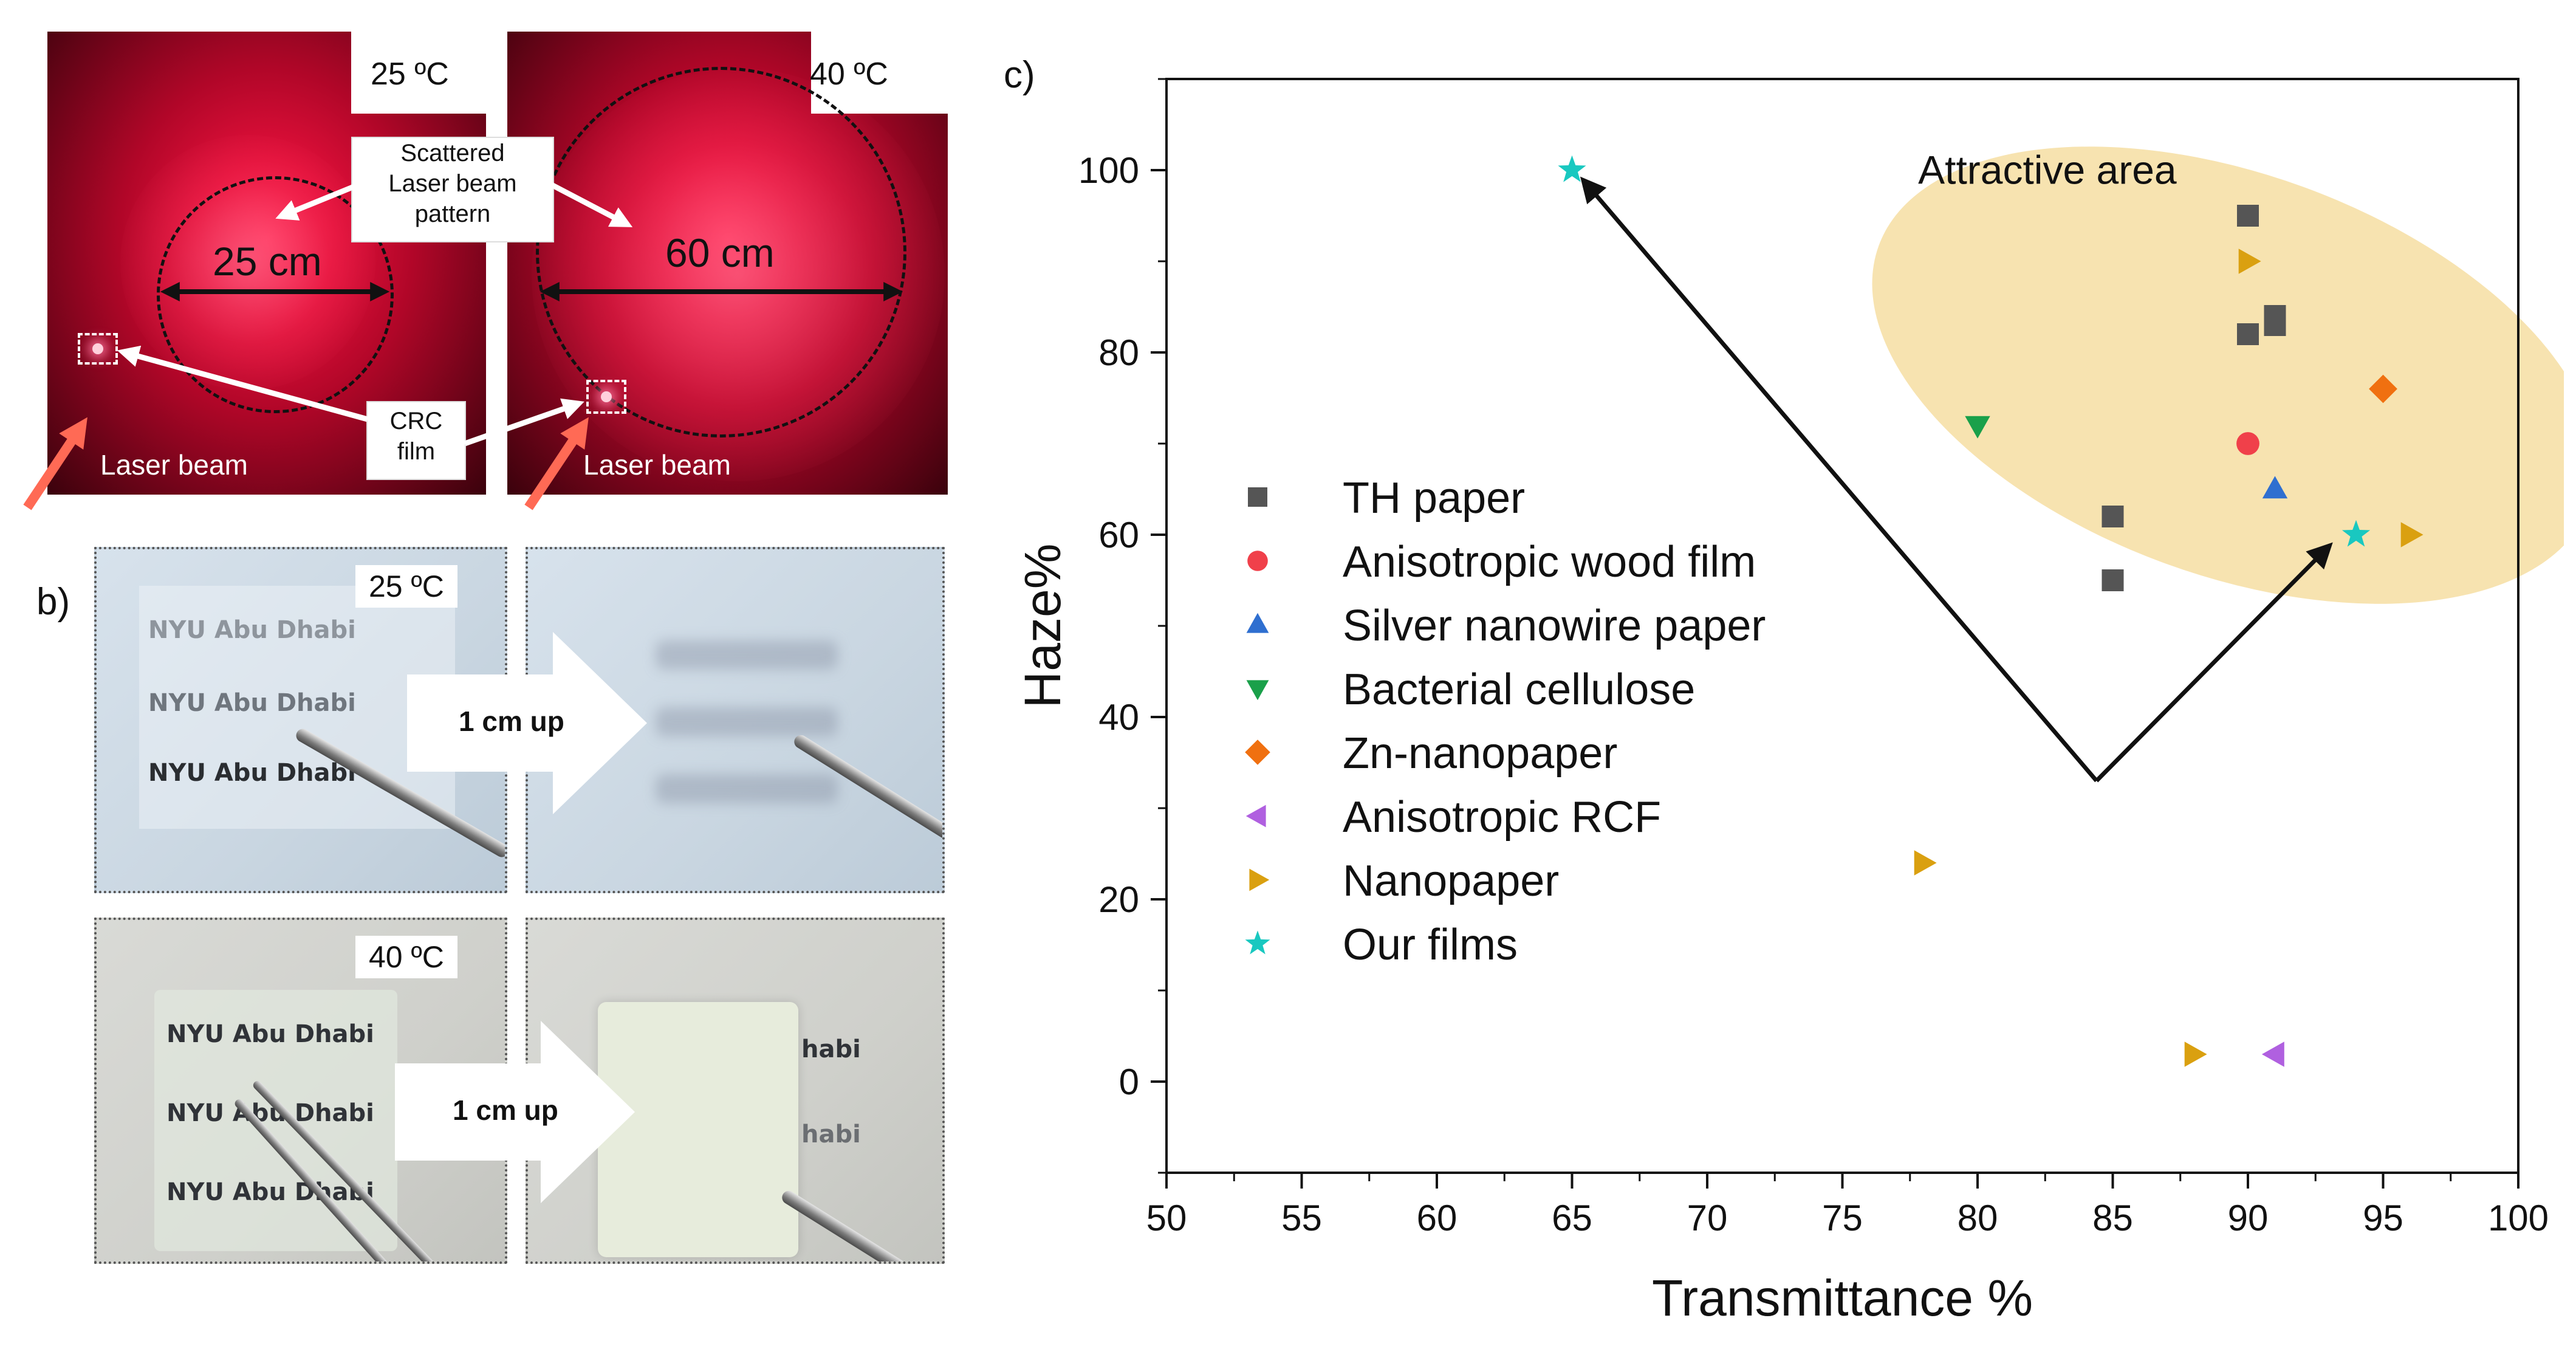 Image resolution: width=2576 pixels, height=1352 pixels. What do you see at coordinates (453, 183) in the screenshot?
I see `callout-line: Laser beam` at bounding box center [453, 183].